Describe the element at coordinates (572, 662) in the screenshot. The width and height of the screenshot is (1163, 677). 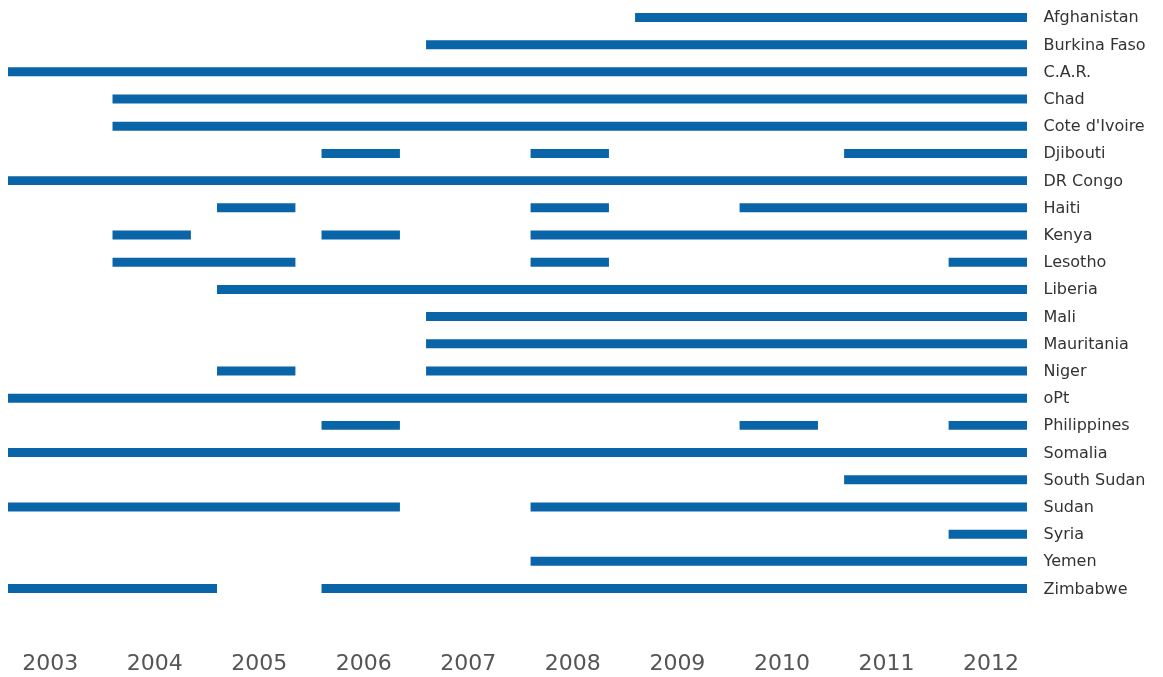
I see `x-tick-label: 2008` at that location.